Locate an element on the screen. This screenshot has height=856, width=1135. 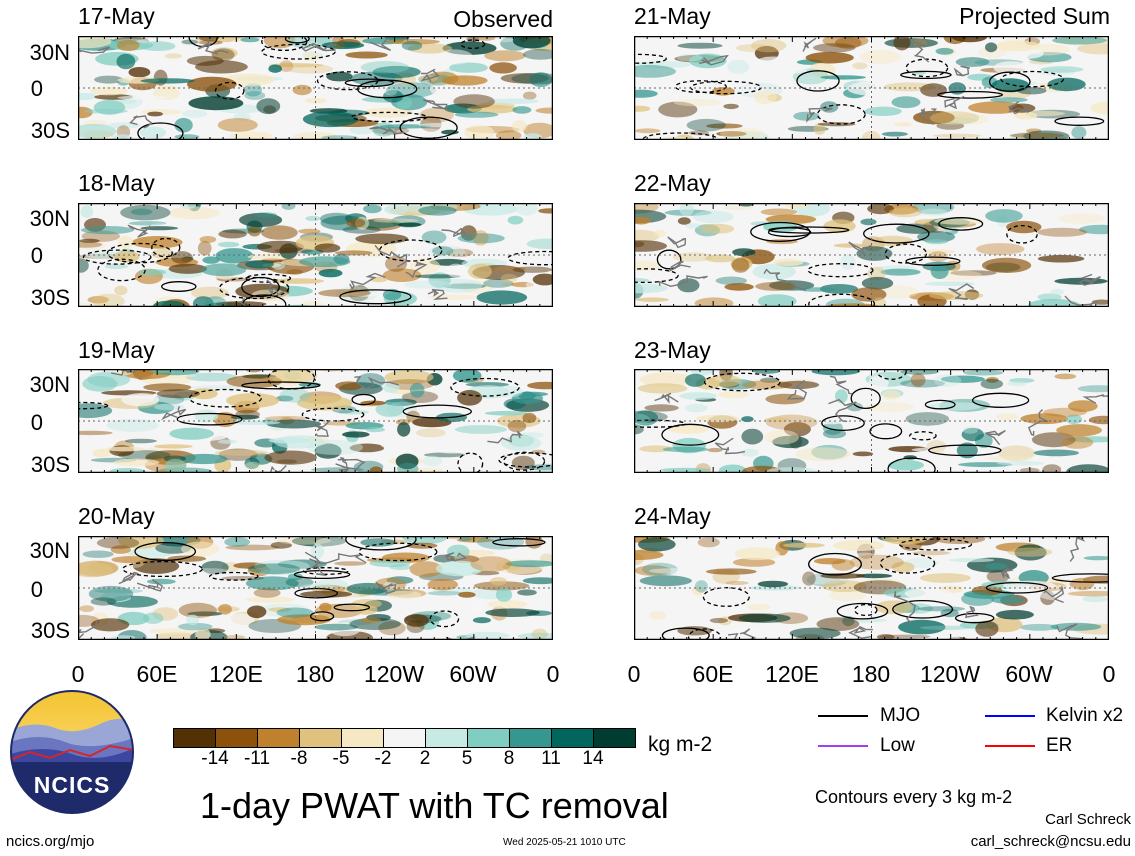
panel-date: 20-May is located at coordinates (116, 516).